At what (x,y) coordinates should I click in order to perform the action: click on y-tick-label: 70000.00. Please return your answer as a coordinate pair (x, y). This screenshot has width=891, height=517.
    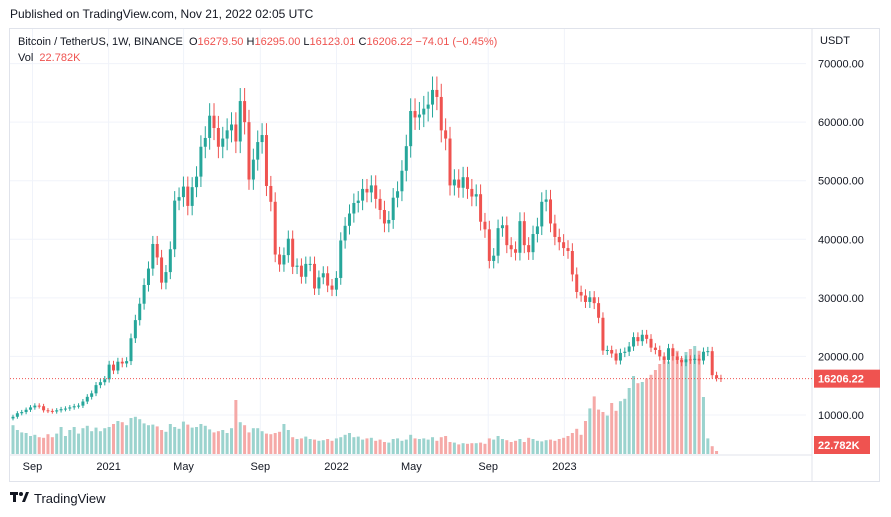
    Looking at the image, I should click on (841, 65).